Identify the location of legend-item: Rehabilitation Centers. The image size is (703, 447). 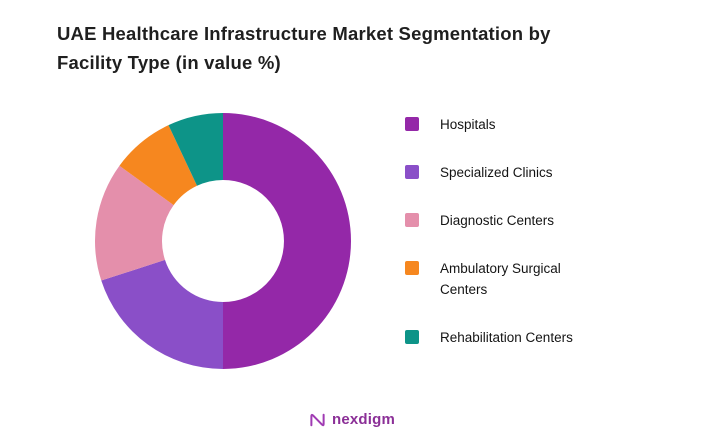
(512, 338).